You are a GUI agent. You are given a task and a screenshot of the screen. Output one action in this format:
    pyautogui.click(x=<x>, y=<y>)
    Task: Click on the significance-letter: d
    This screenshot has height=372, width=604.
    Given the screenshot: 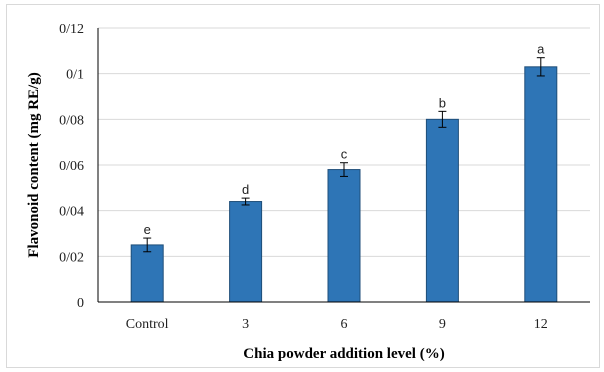 What is the action you would take?
    pyautogui.click(x=245, y=189)
    